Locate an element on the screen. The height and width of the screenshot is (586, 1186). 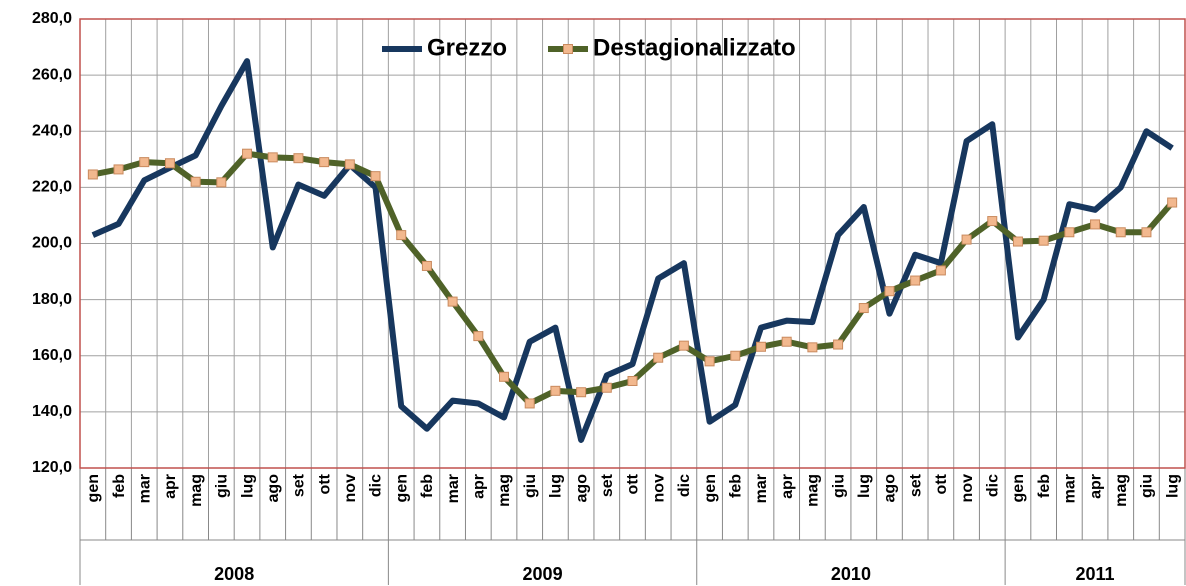
y-tick-label: 160,0 is located at coordinates (52, 355).